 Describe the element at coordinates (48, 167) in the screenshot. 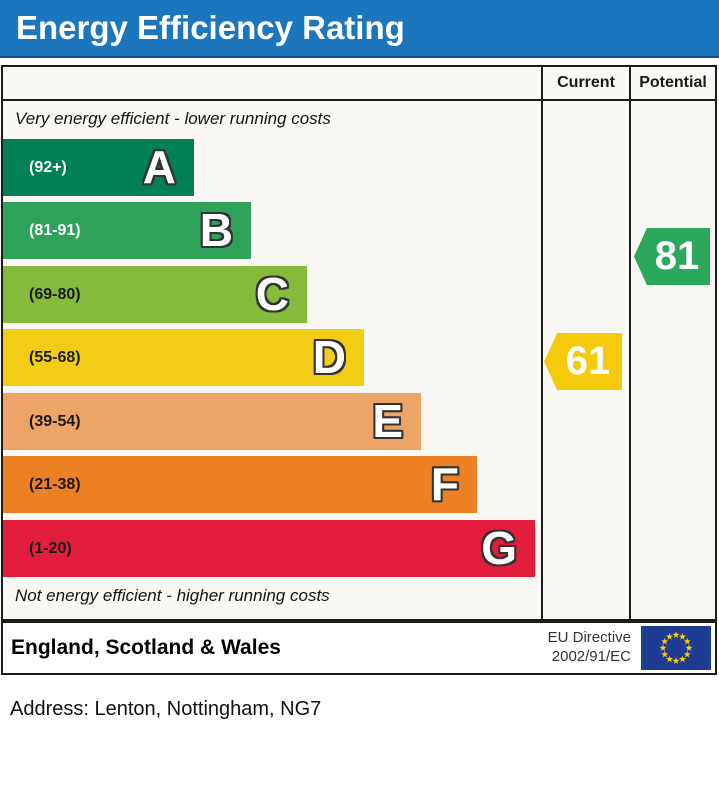

I see `band-range: (92+)` at that location.